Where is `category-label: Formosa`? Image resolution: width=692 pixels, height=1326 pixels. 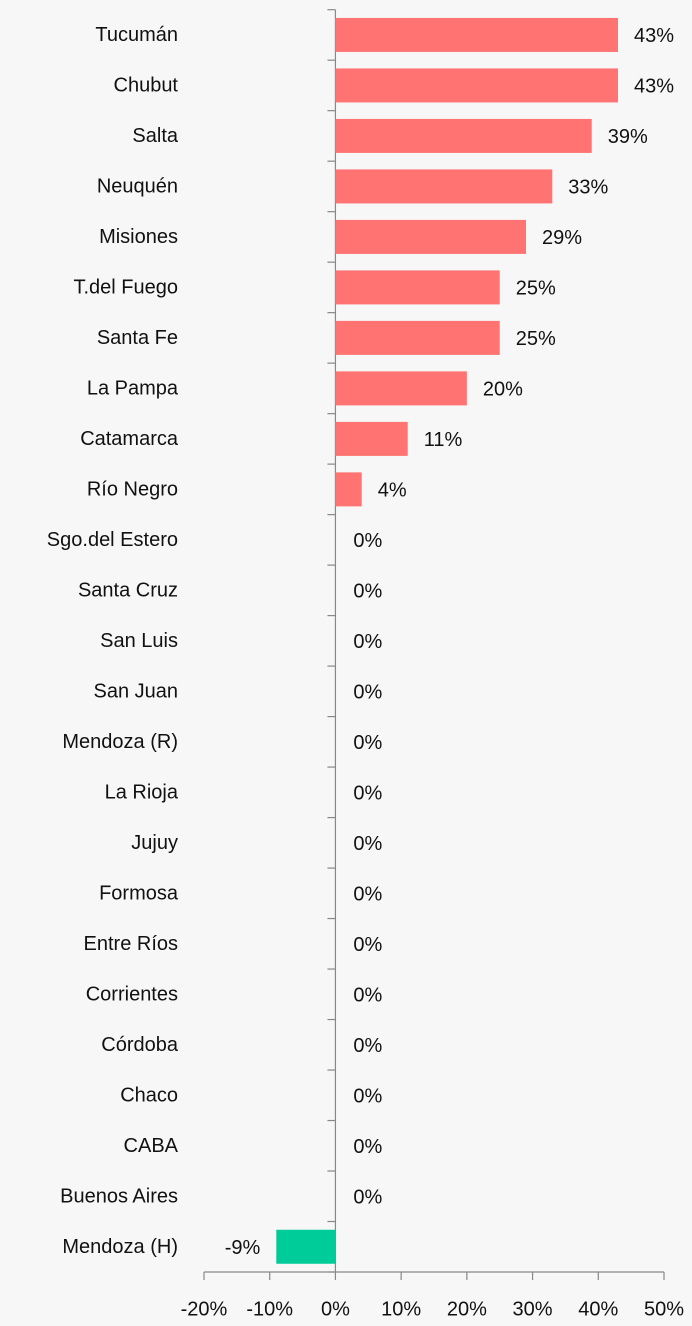
category-label: Formosa is located at coordinates (139, 894).